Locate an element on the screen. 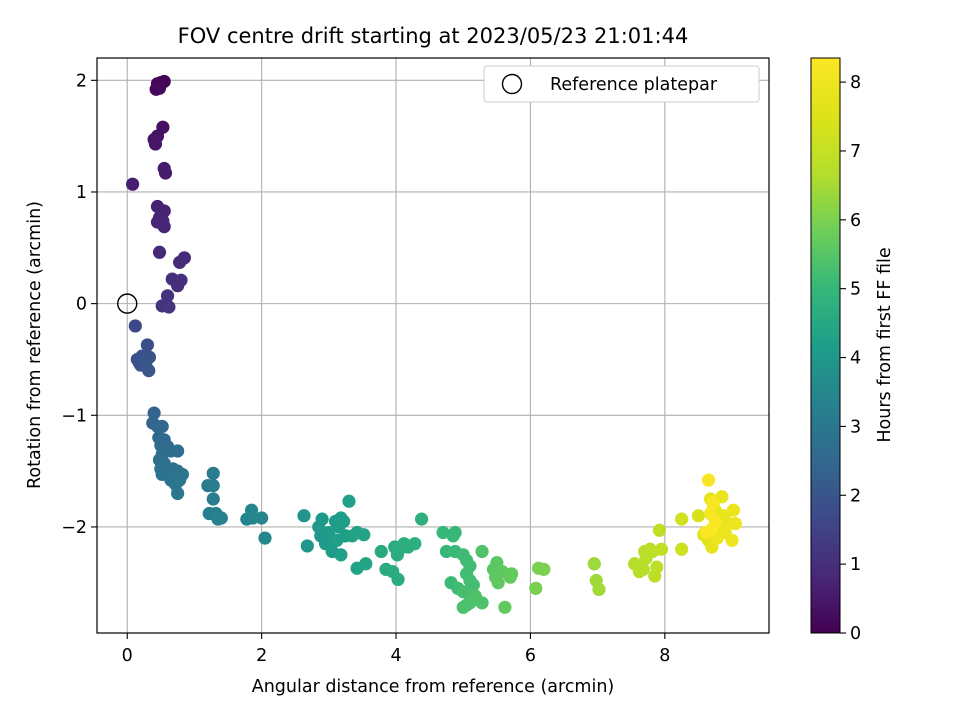  colorbar-tick-label: 2 is located at coordinates (855, 496).